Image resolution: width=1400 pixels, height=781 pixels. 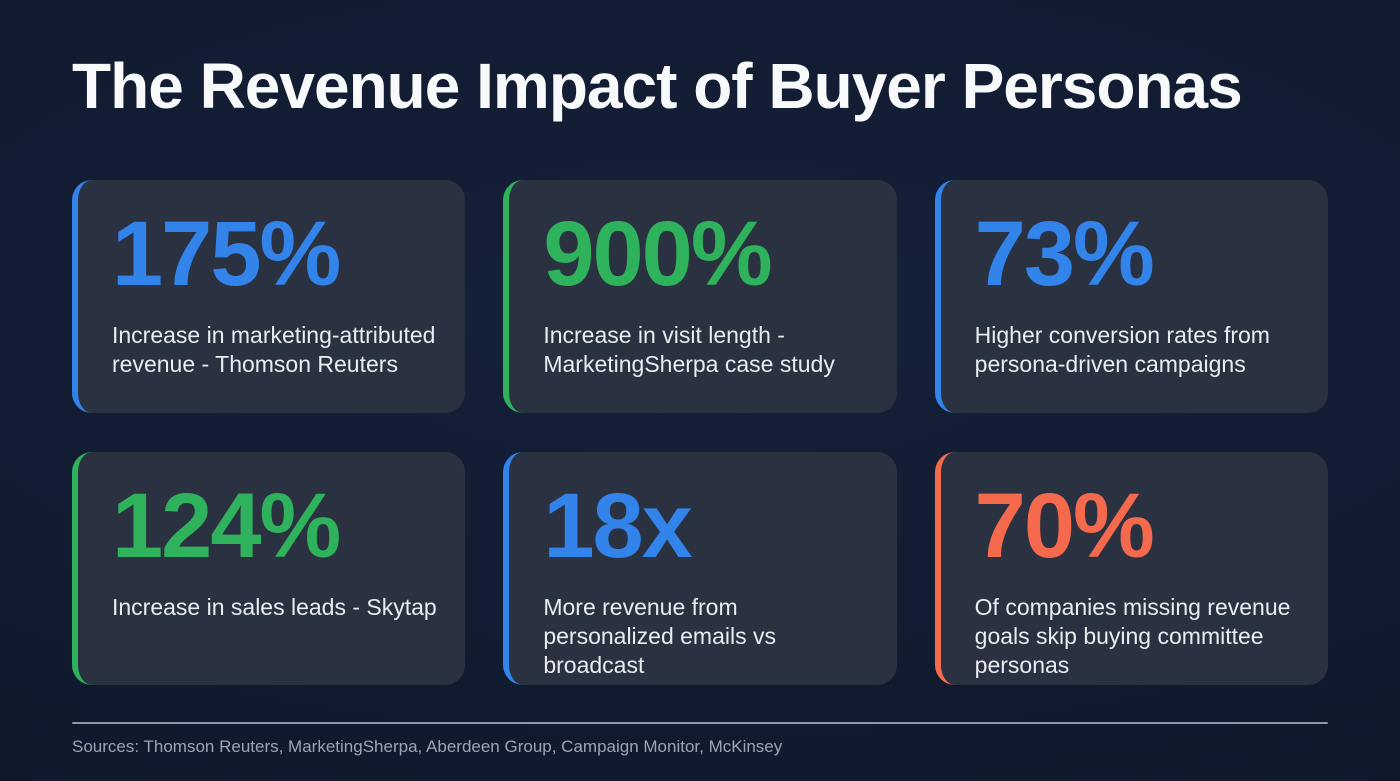 I want to click on stat-value: 18x, so click(x=618, y=526).